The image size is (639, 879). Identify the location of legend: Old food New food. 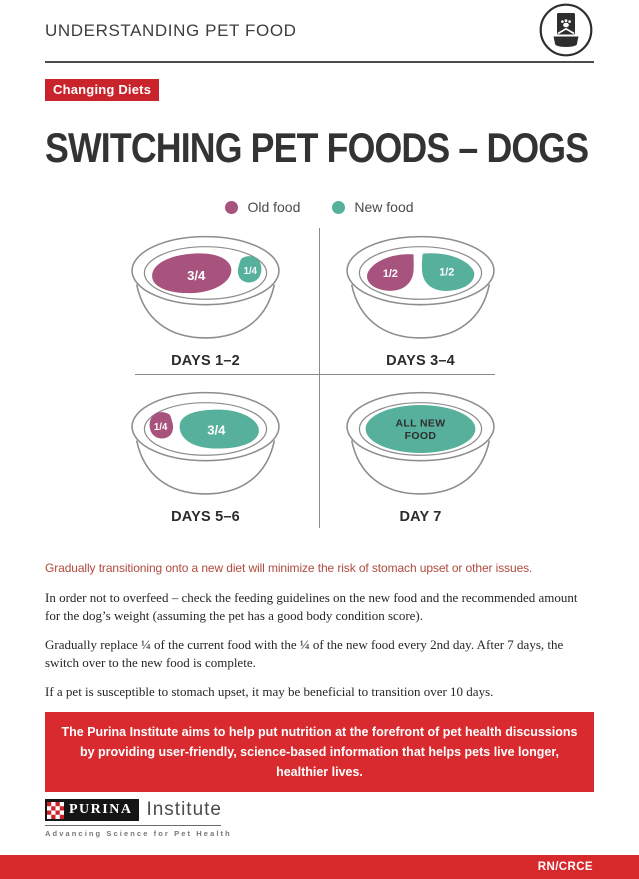
(319, 207).